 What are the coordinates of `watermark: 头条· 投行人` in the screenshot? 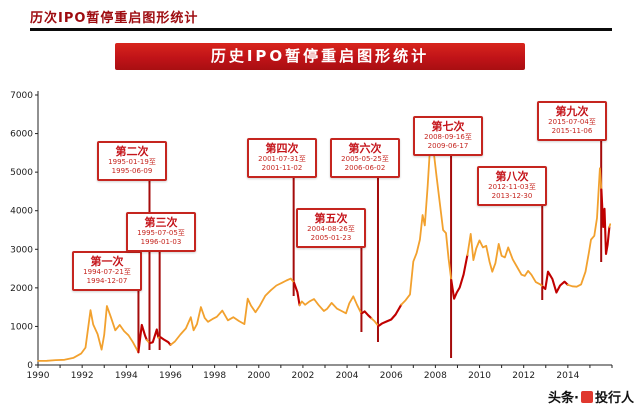 It's located at (591, 396).